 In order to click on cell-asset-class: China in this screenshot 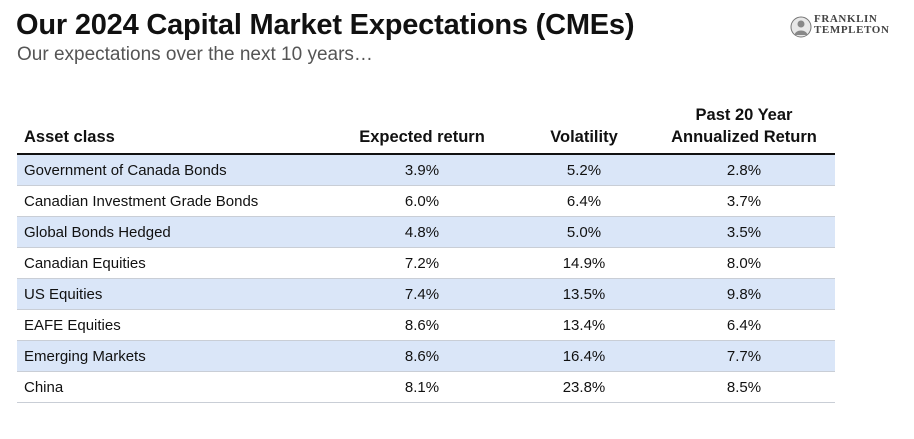, I will do `click(173, 387)`.